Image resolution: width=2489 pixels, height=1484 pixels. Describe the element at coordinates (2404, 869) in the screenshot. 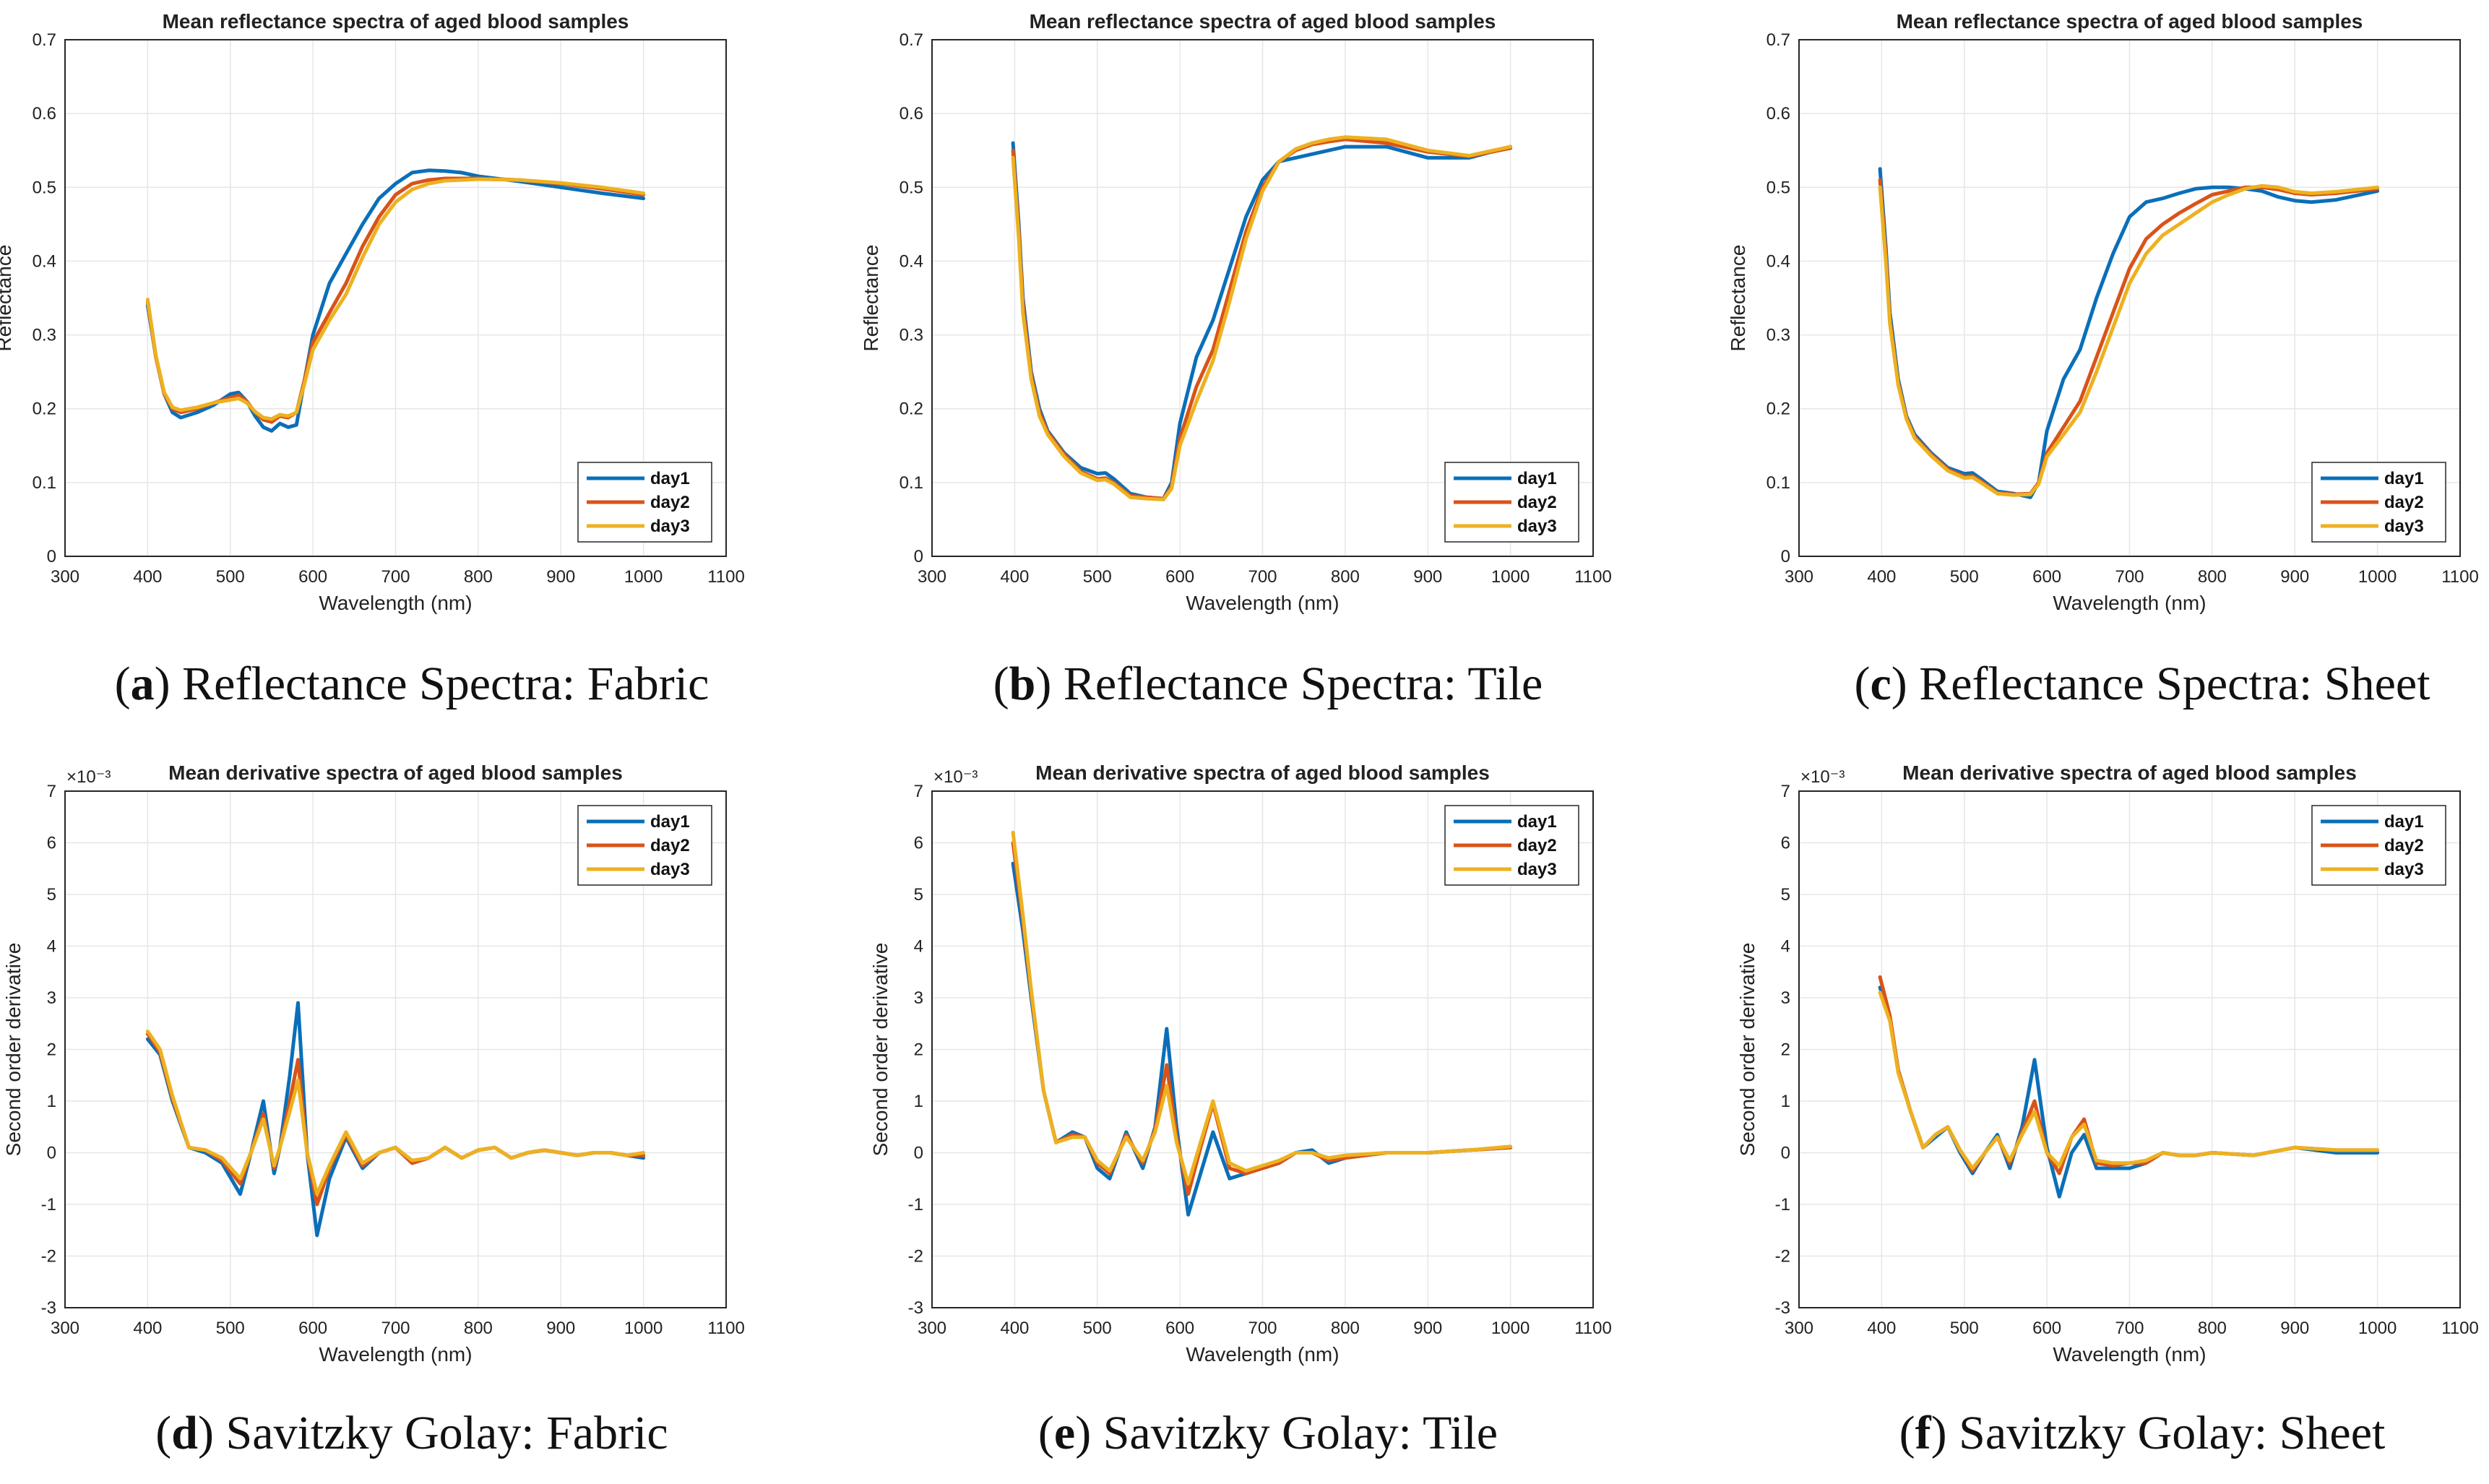

I see `legend-label-day3: day3` at that location.